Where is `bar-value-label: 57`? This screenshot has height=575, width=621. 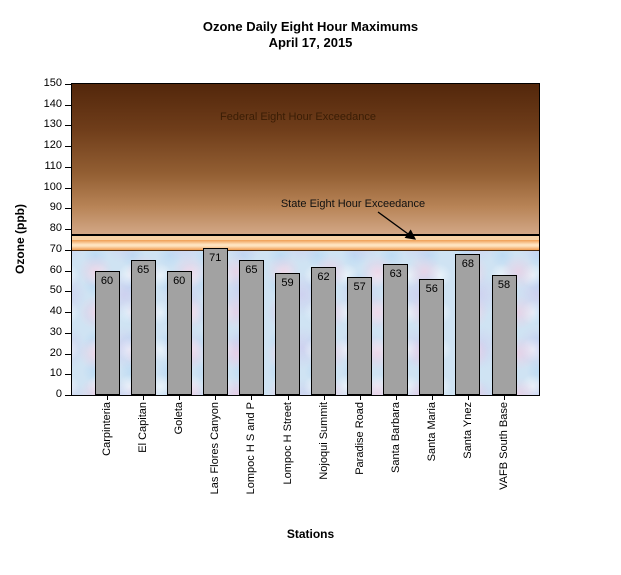
bar-value-label: 57 is located at coordinates (359, 286).